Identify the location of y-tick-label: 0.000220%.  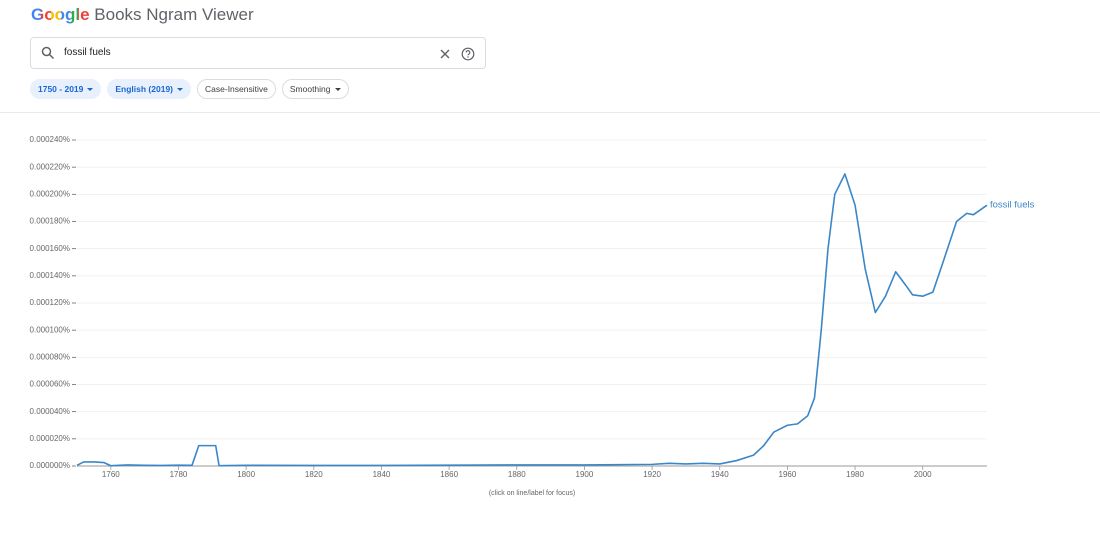
(50, 166).